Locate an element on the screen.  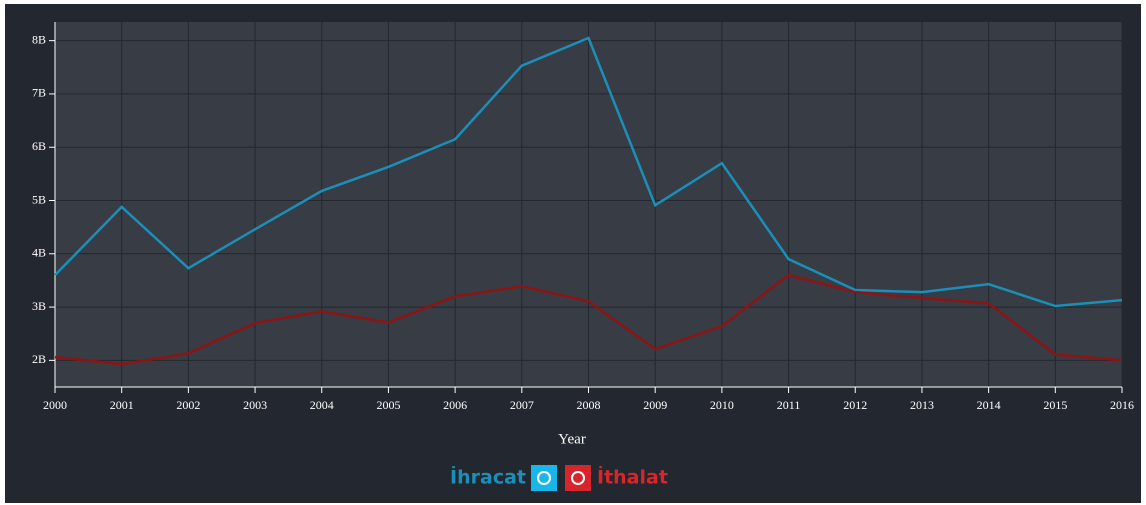
x-tick-label: 2004 is located at coordinates (322, 405).